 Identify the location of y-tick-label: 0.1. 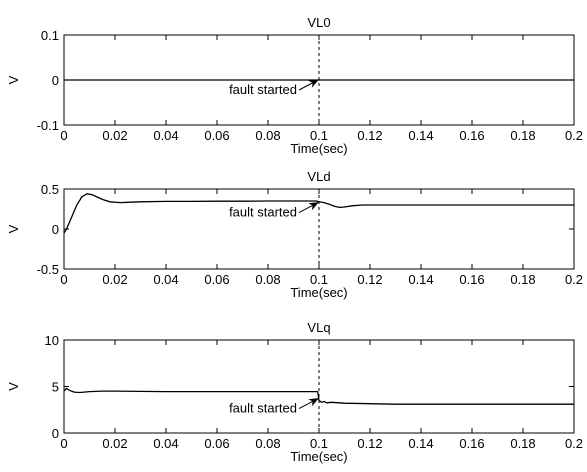
(50, 35).